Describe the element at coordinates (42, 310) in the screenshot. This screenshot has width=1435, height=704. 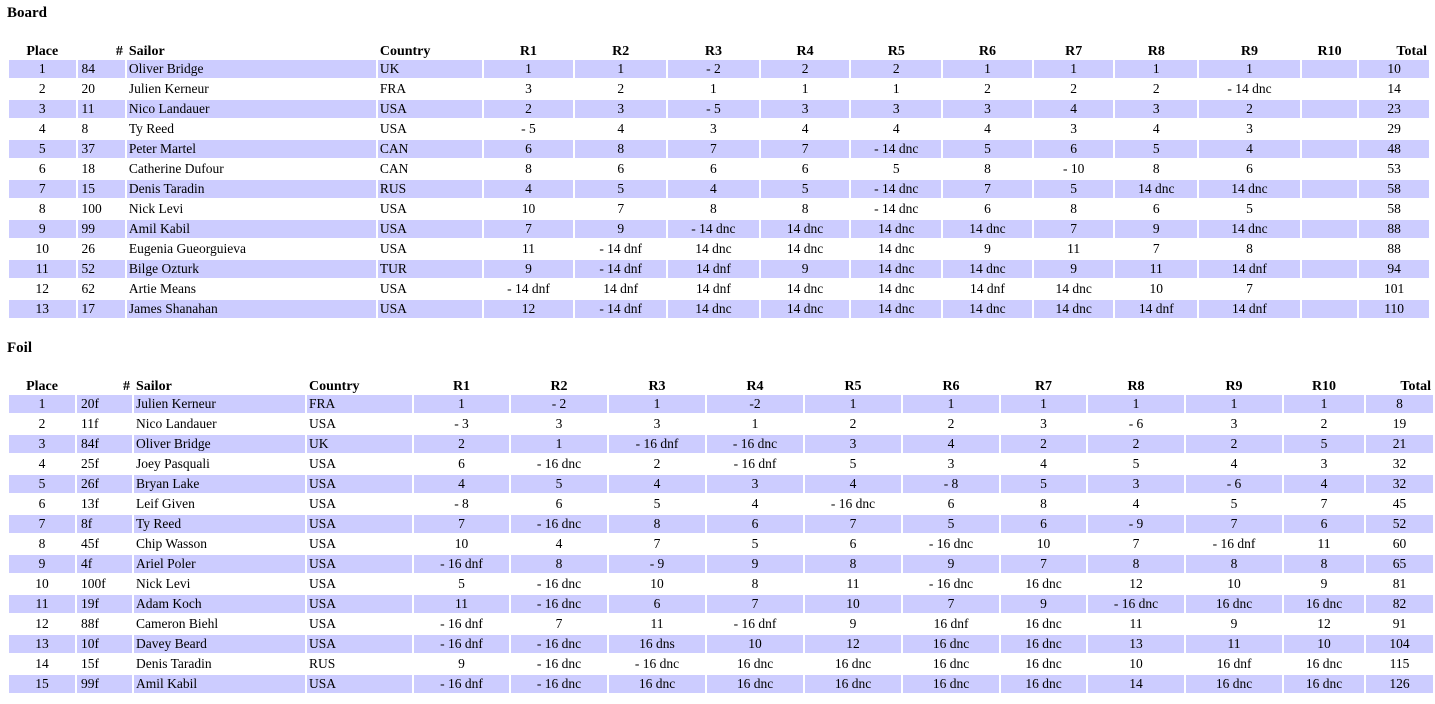
I see `board-cell-place: 13` at that location.